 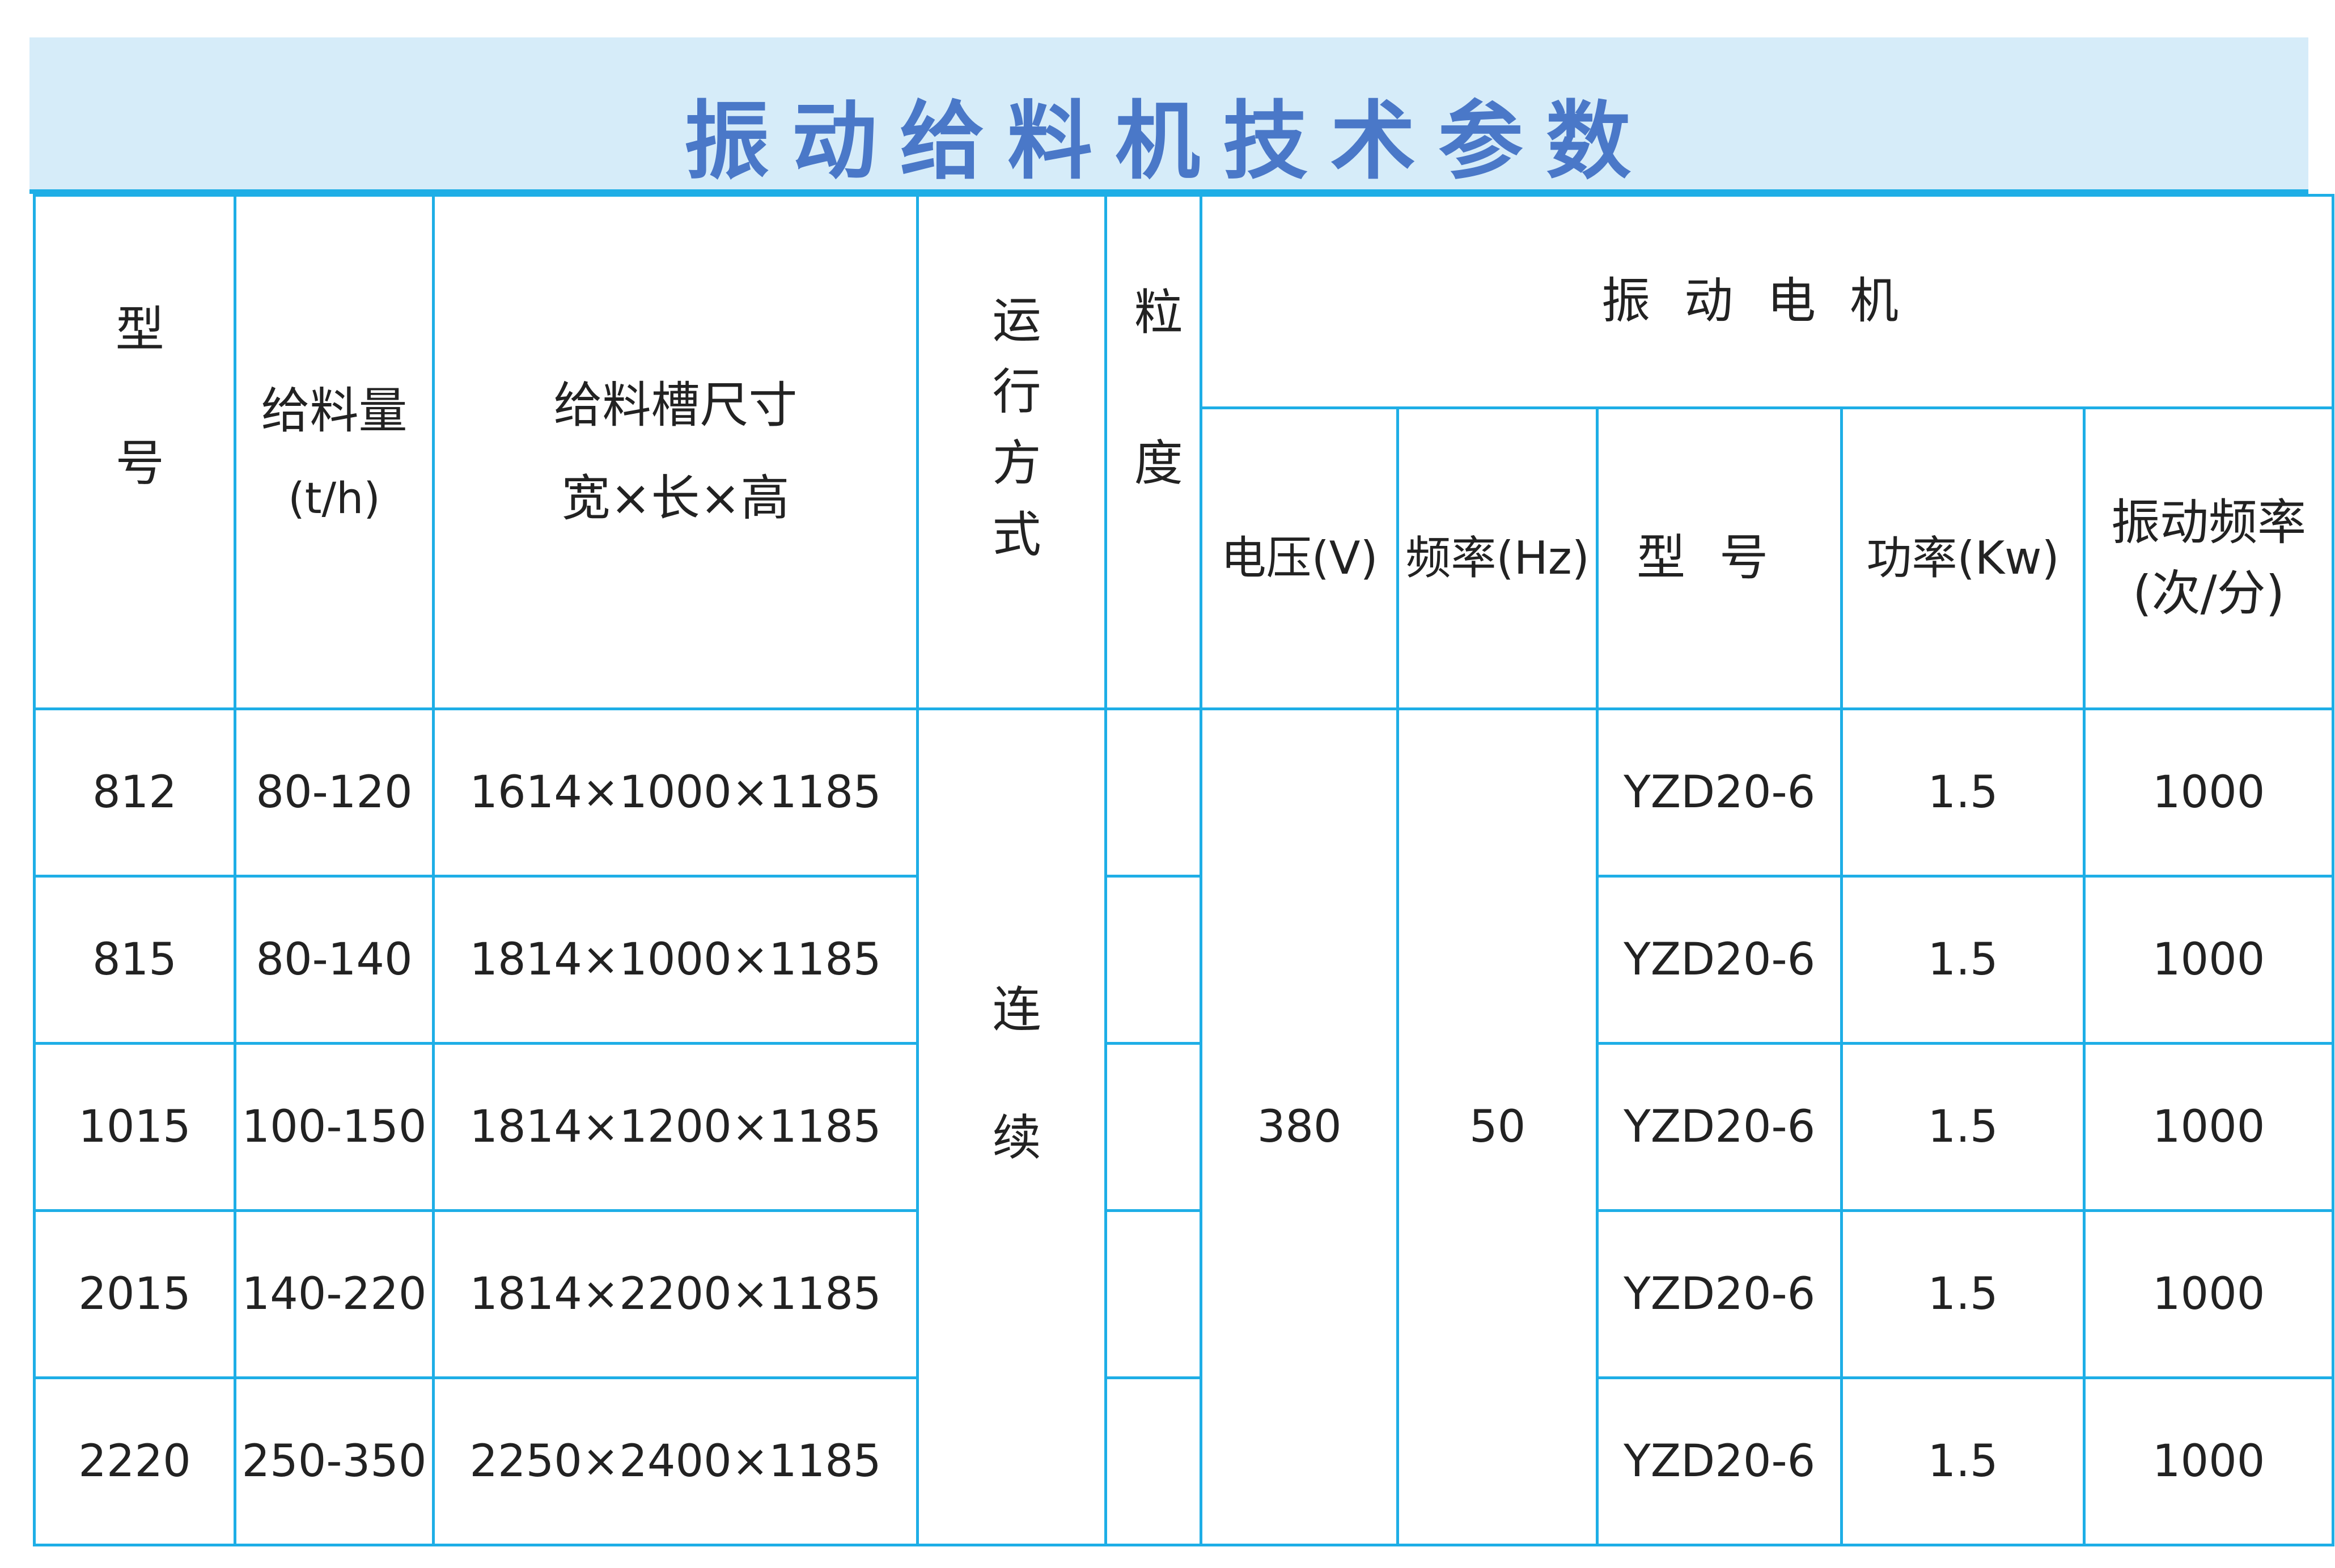 I want to click on cell-operation: 连续, so click(x=1011, y=1126).